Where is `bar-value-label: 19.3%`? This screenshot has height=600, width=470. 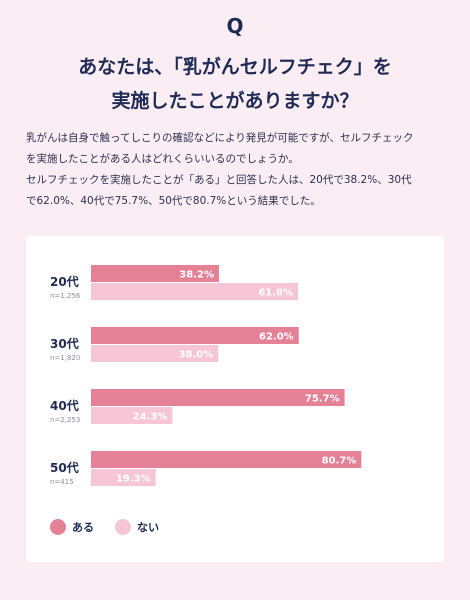
bar-value-label: 19.3% is located at coordinates (133, 479).